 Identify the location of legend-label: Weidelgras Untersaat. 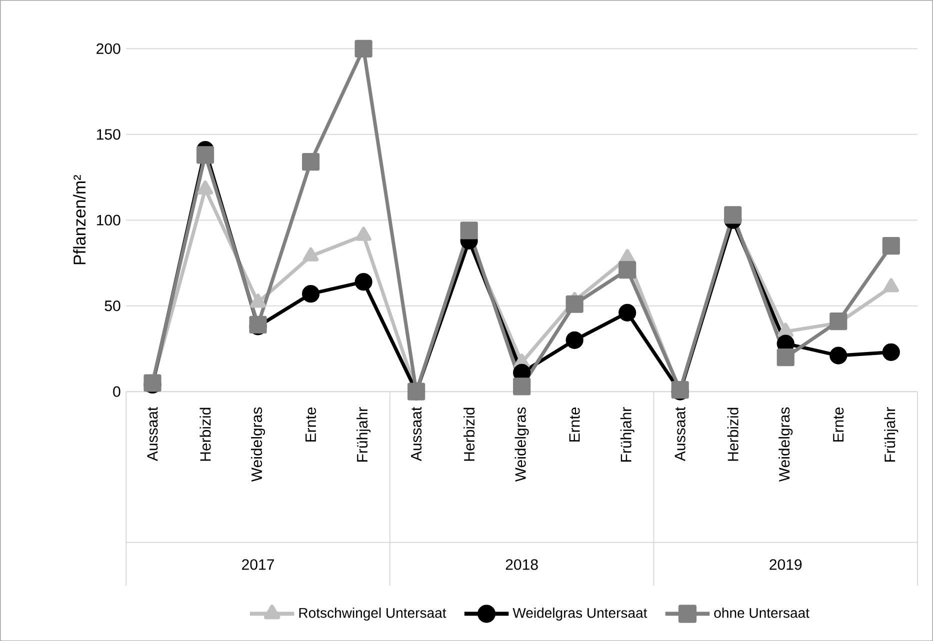
(580, 613).